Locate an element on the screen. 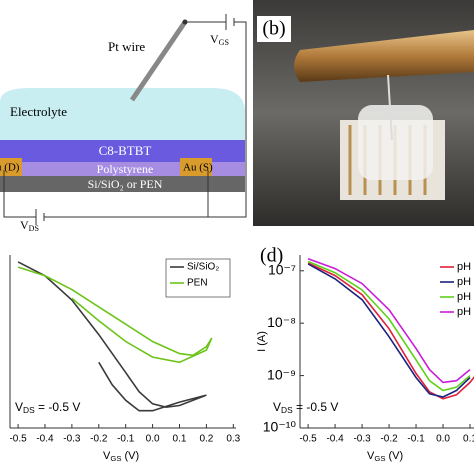 This screenshot has height=474, width=474. substrate-layer is located at coordinates (122, 184).